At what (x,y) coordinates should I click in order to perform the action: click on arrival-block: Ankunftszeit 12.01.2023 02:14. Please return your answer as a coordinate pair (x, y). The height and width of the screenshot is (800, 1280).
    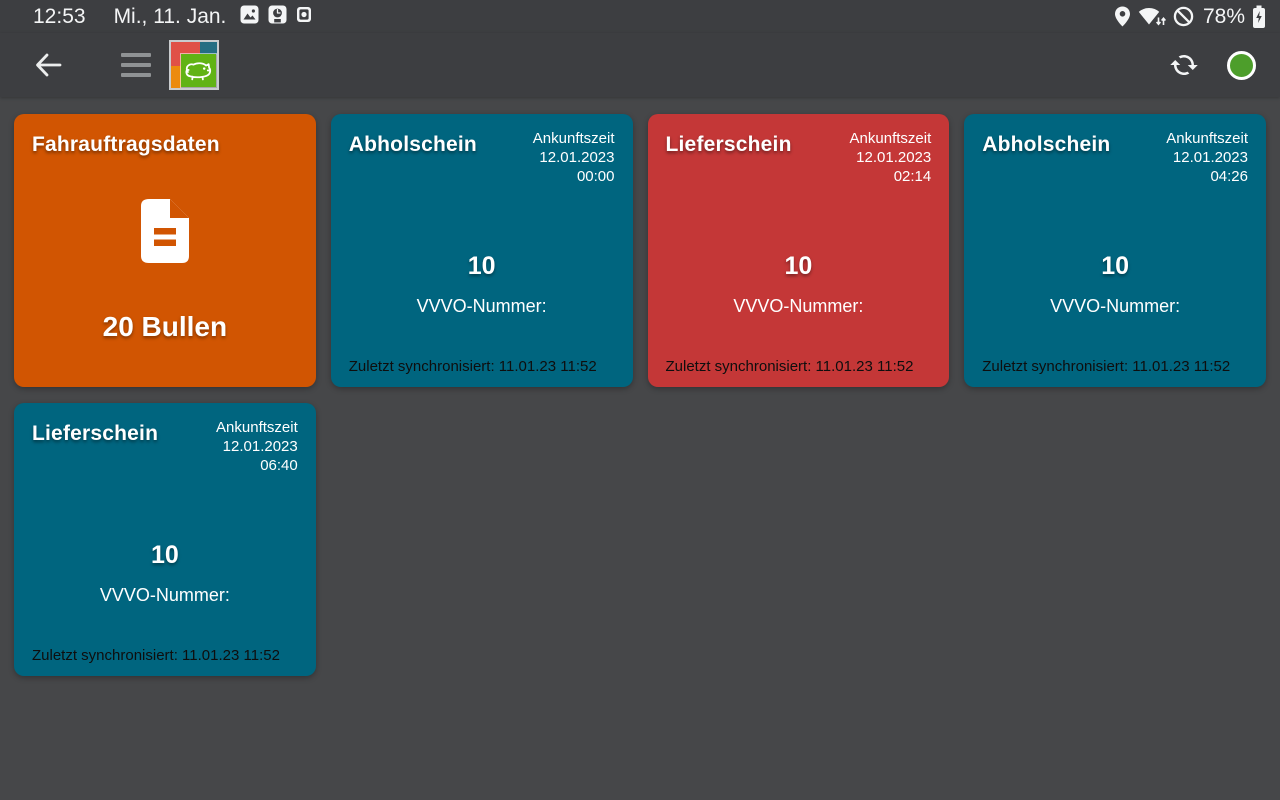
    Looking at the image, I should click on (891, 157).